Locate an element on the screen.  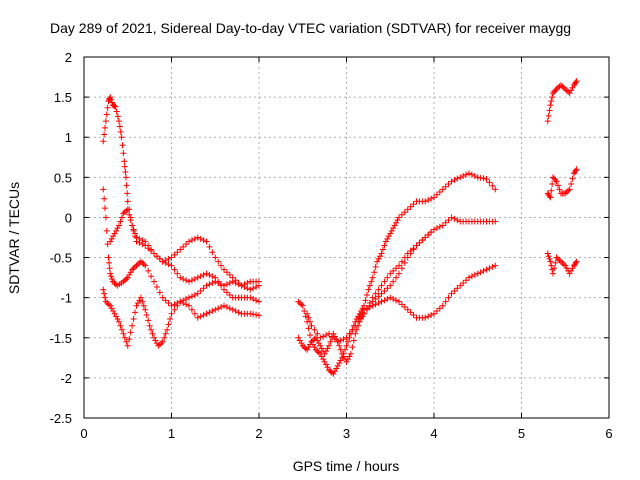
x-tick-label: 1 is located at coordinates (171, 433).